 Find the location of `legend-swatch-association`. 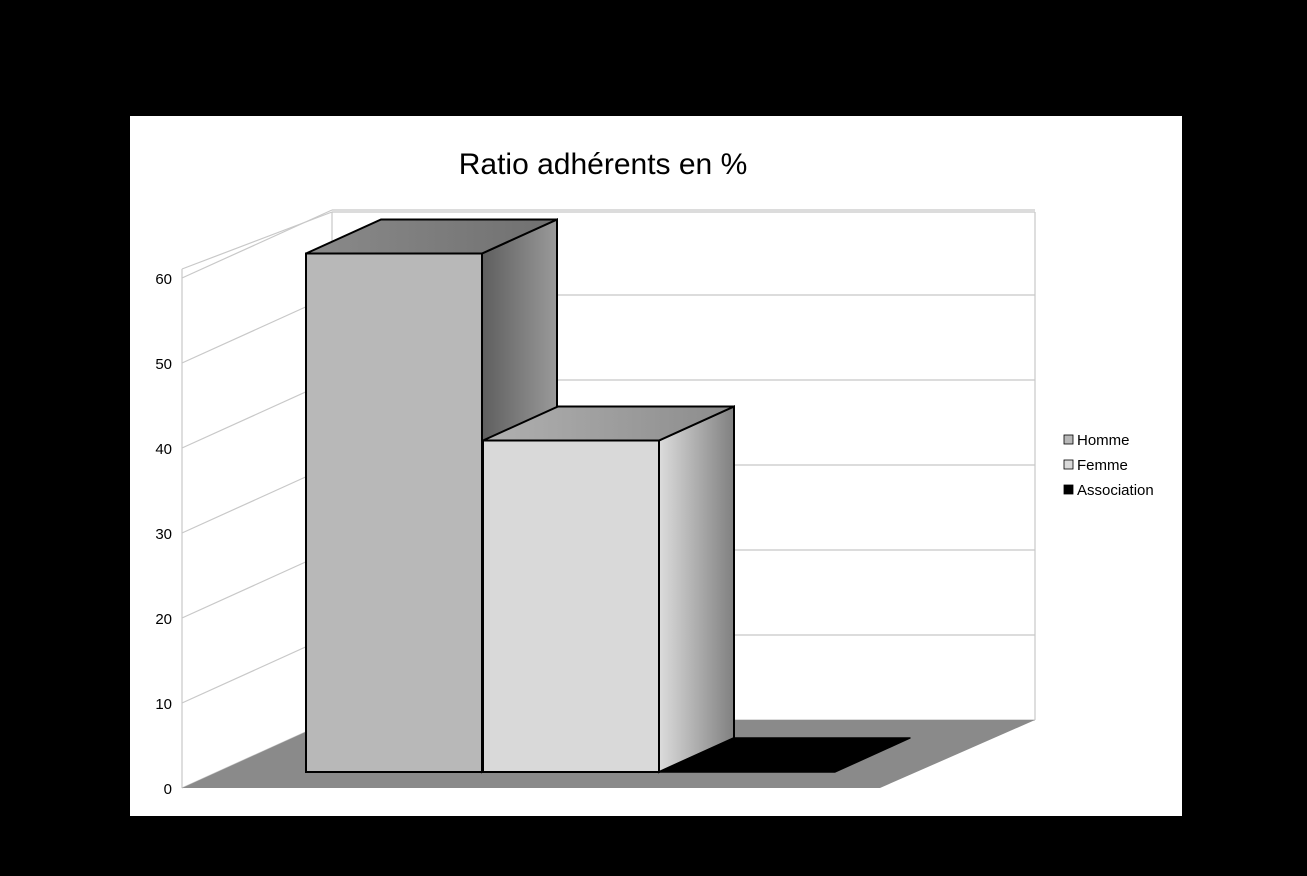

legend-swatch-association is located at coordinates (1068, 489).